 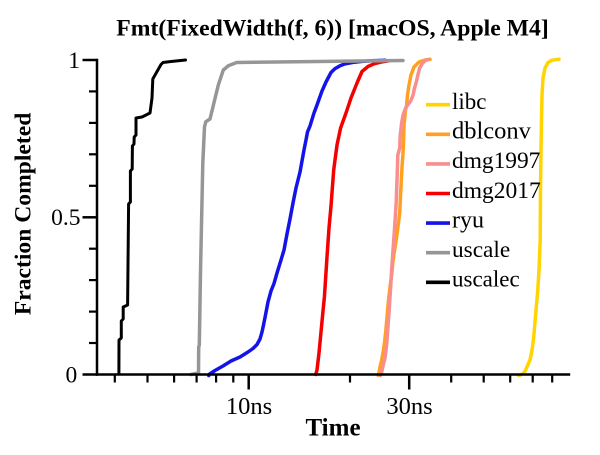 What do you see at coordinates (72, 375) in the screenshot?
I see `svg-text: 0` at bounding box center [72, 375].